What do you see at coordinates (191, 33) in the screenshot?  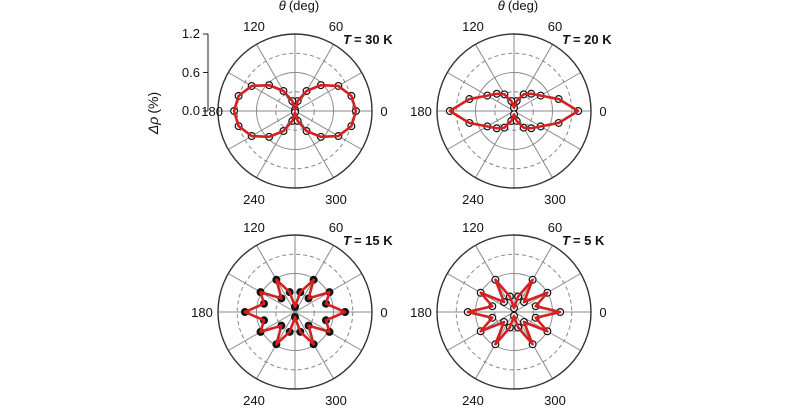 I see `y-tick-label: 1.2` at bounding box center [191, 33].